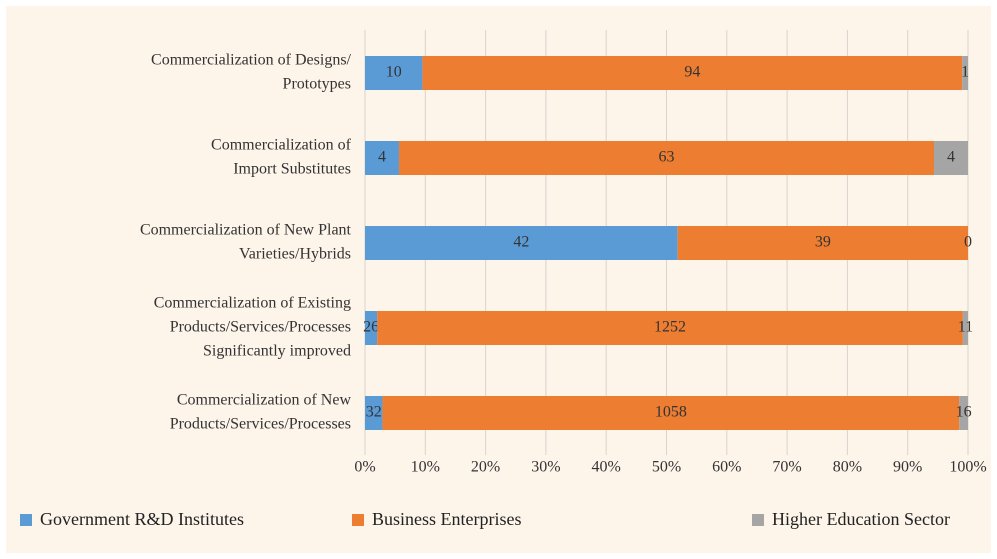 The height and width of the screenshot is (559, 997). Describe the element at coordinates (726, 467) in the screenshot. I see `x-tick-label: 60%` at that location.